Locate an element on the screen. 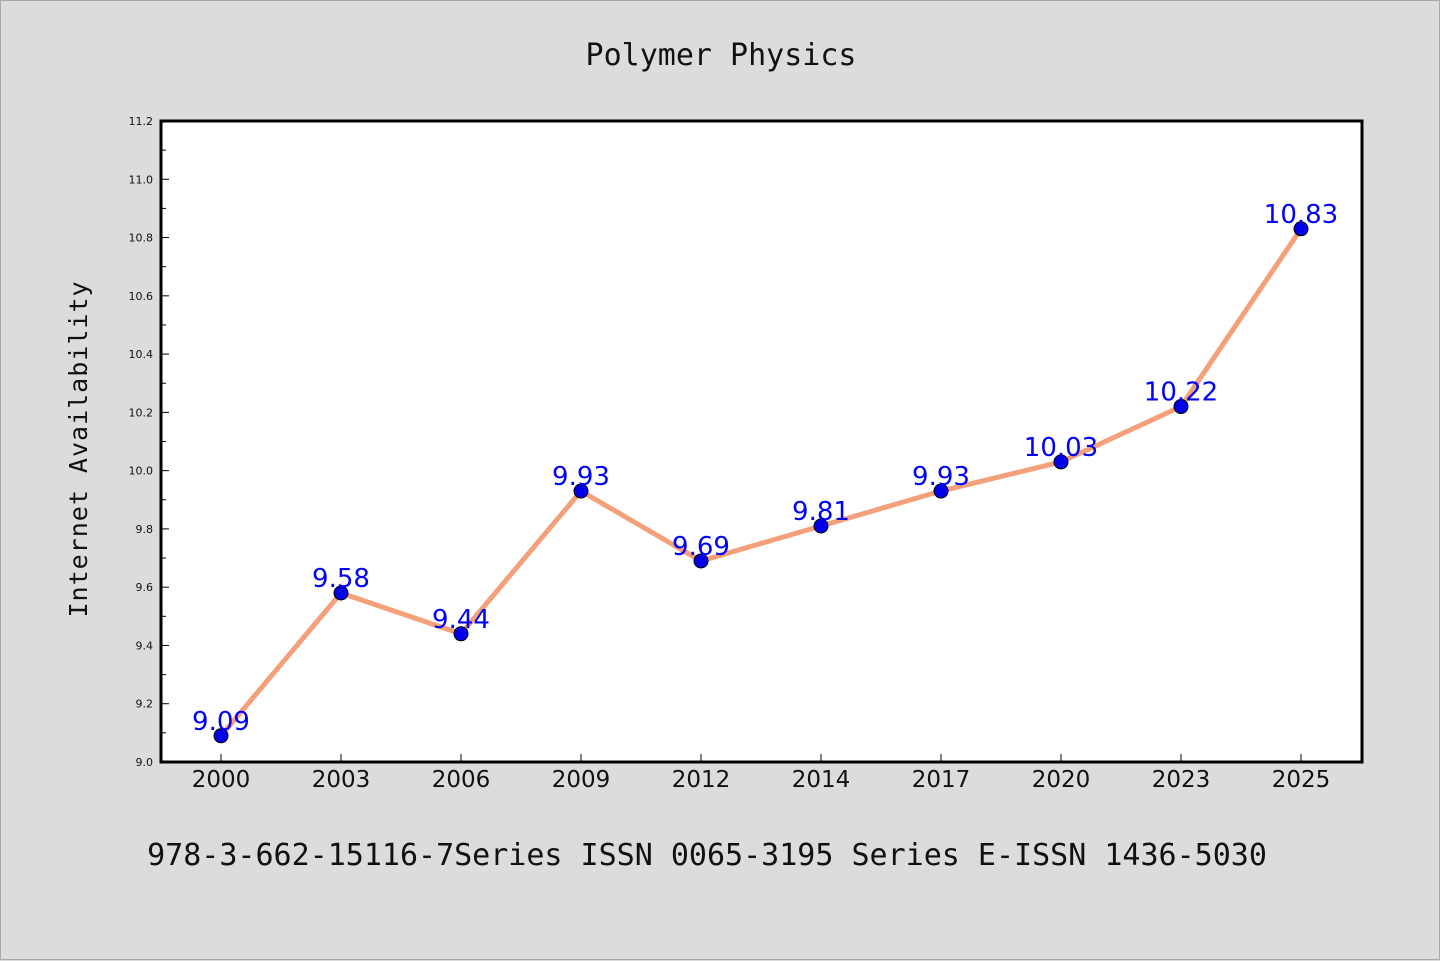  y-tick-label: 9.6 is located at coordinates (145, 587).